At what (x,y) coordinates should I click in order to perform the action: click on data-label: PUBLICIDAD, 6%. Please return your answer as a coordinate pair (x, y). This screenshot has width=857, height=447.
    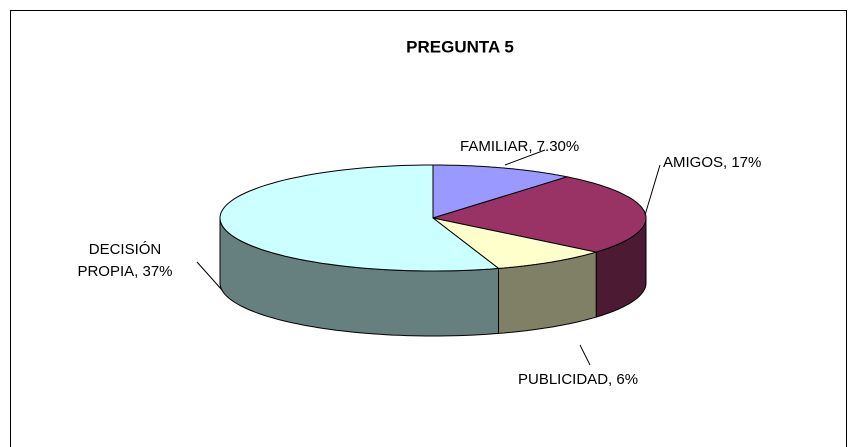
    Looking at the image, I should click on (578, 379).